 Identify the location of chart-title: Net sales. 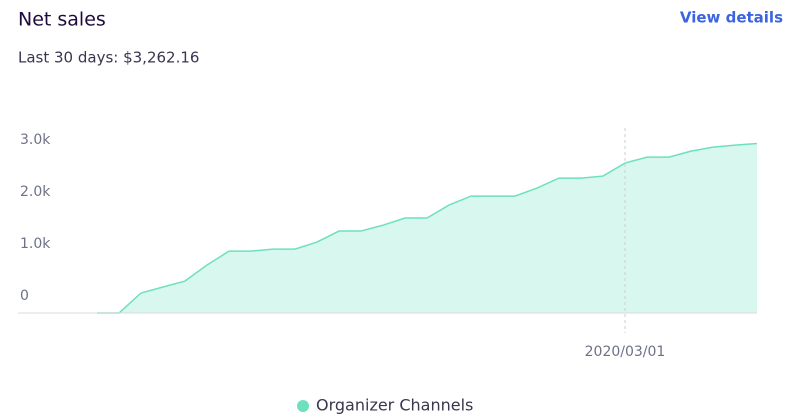
(62, 20).